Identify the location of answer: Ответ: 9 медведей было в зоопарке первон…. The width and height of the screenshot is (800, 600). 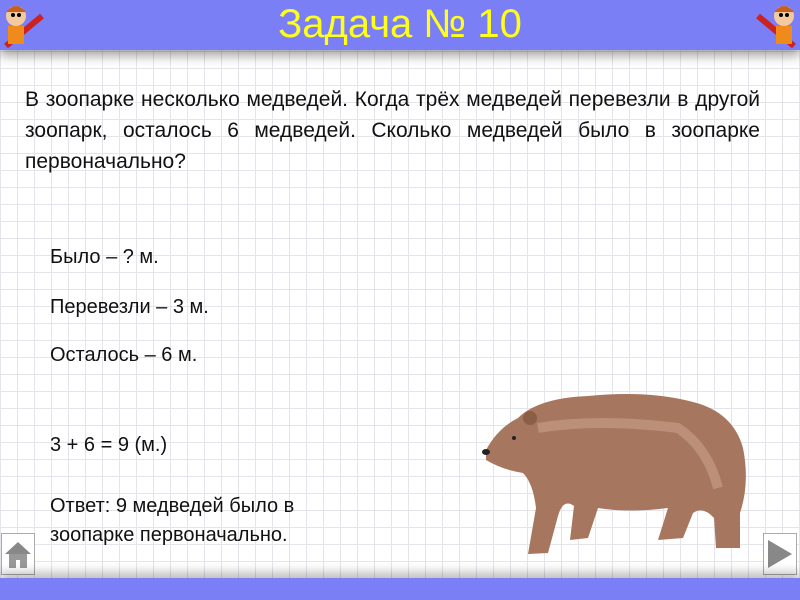
(172, 520).